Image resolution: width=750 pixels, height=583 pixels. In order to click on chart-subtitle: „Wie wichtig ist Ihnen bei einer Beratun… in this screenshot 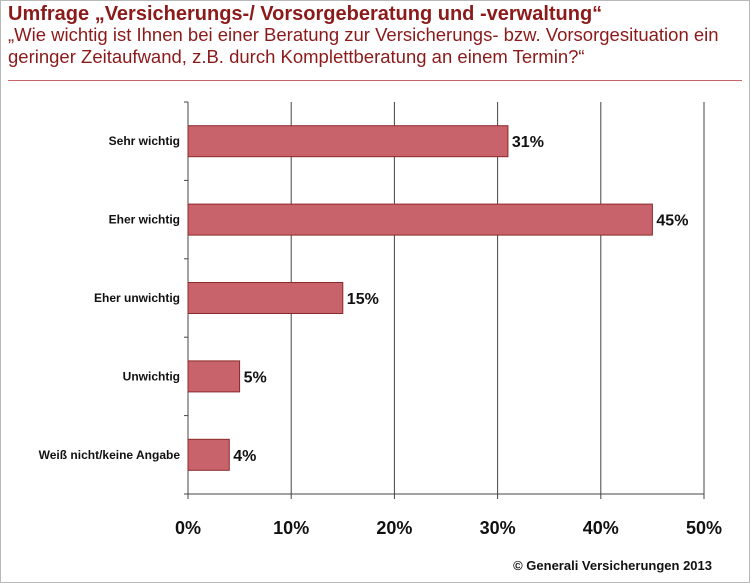, I will do `click(363, 45)`.